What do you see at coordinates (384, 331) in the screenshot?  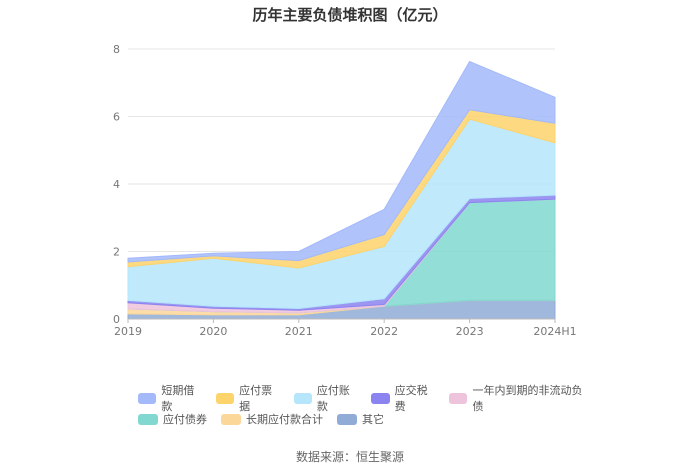 I see `x-tick-label: 2022` at bounding box center [384, 331].